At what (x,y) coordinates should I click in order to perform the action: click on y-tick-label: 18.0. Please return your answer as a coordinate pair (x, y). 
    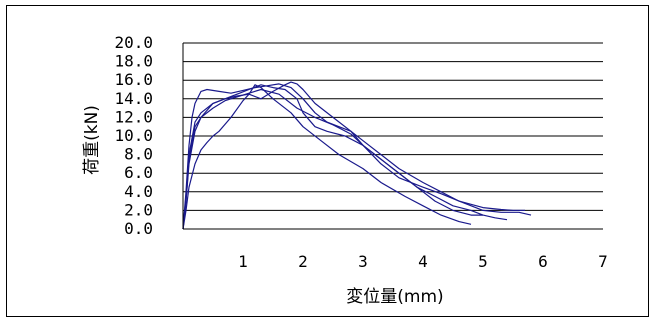
    Looking at the image, I should click on (133, 61).